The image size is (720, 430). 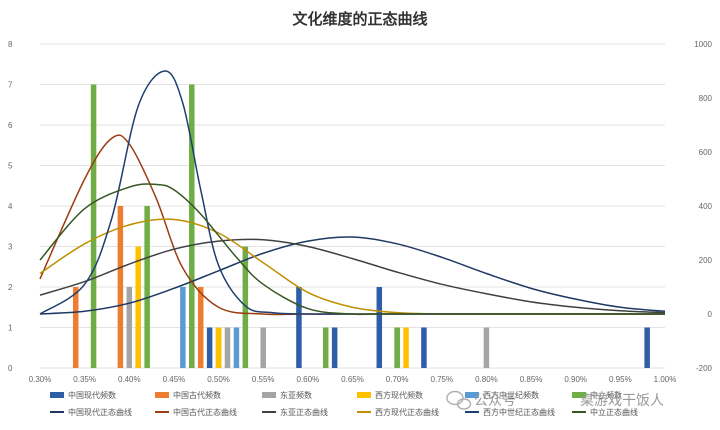 What do you see at coordinates (10, 125) in the screenshot?
I see `y-tick-label: 6` at bounding box center [10, 125].